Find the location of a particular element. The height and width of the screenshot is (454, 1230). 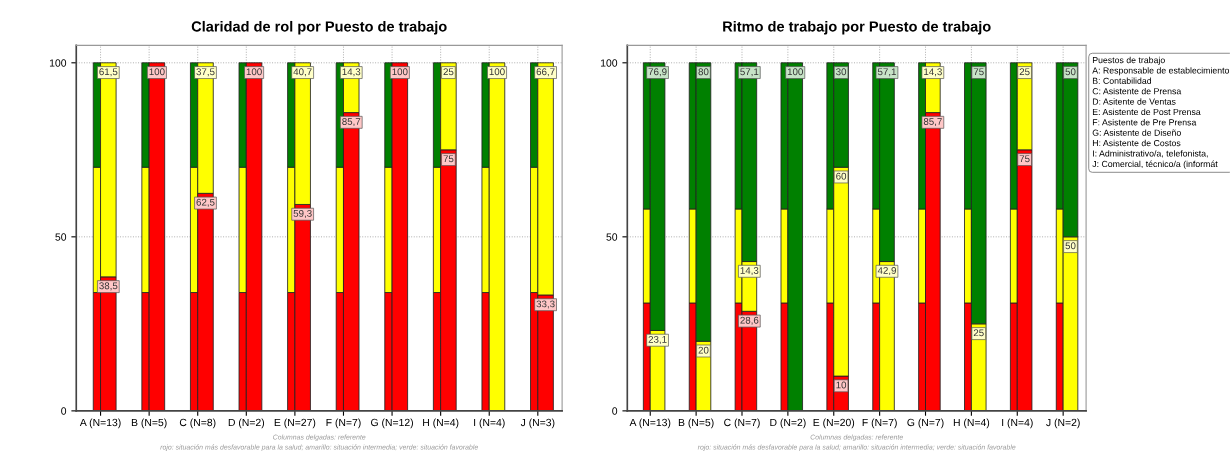

data-label: 61,5 is located at coordinates (108, 72).